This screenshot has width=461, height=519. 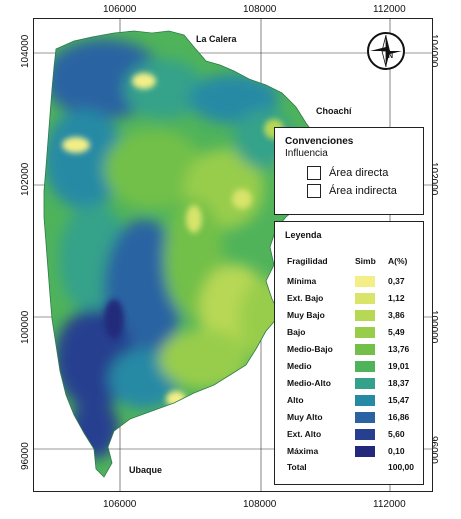 I want to click on legend-row: Muy Bajo 3,86, so click(x=349, y=316).